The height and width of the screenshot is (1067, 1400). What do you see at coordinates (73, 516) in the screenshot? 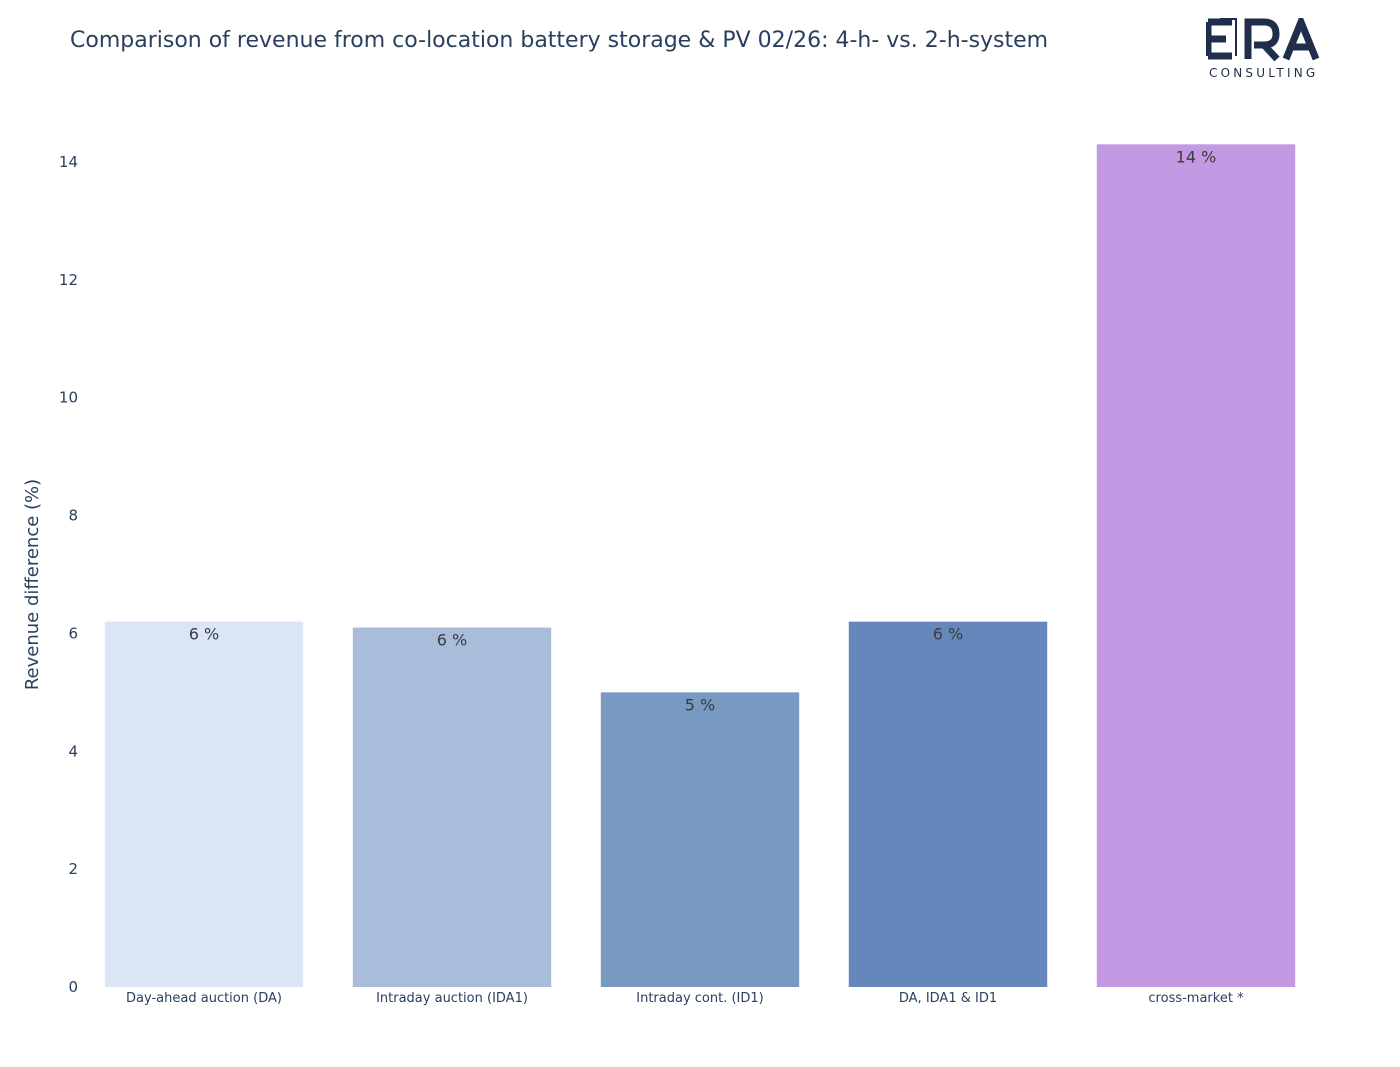
I see `y-tick-label: 8` at bounding box center [73, 516].